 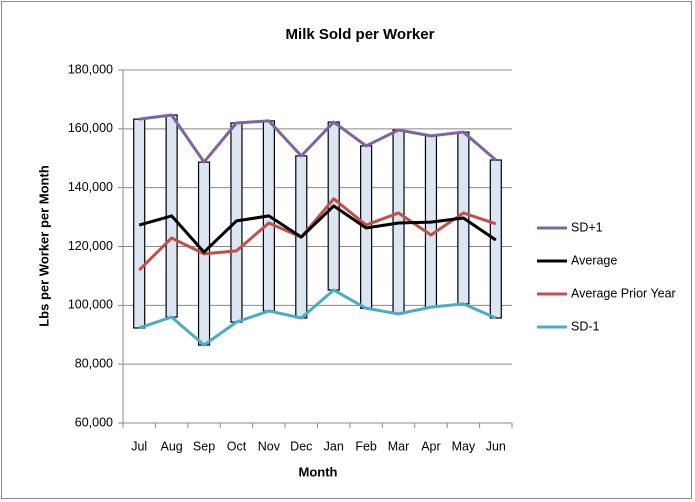 I want to click on legend-label: Average Prior Year, so click(x=623, y=293).